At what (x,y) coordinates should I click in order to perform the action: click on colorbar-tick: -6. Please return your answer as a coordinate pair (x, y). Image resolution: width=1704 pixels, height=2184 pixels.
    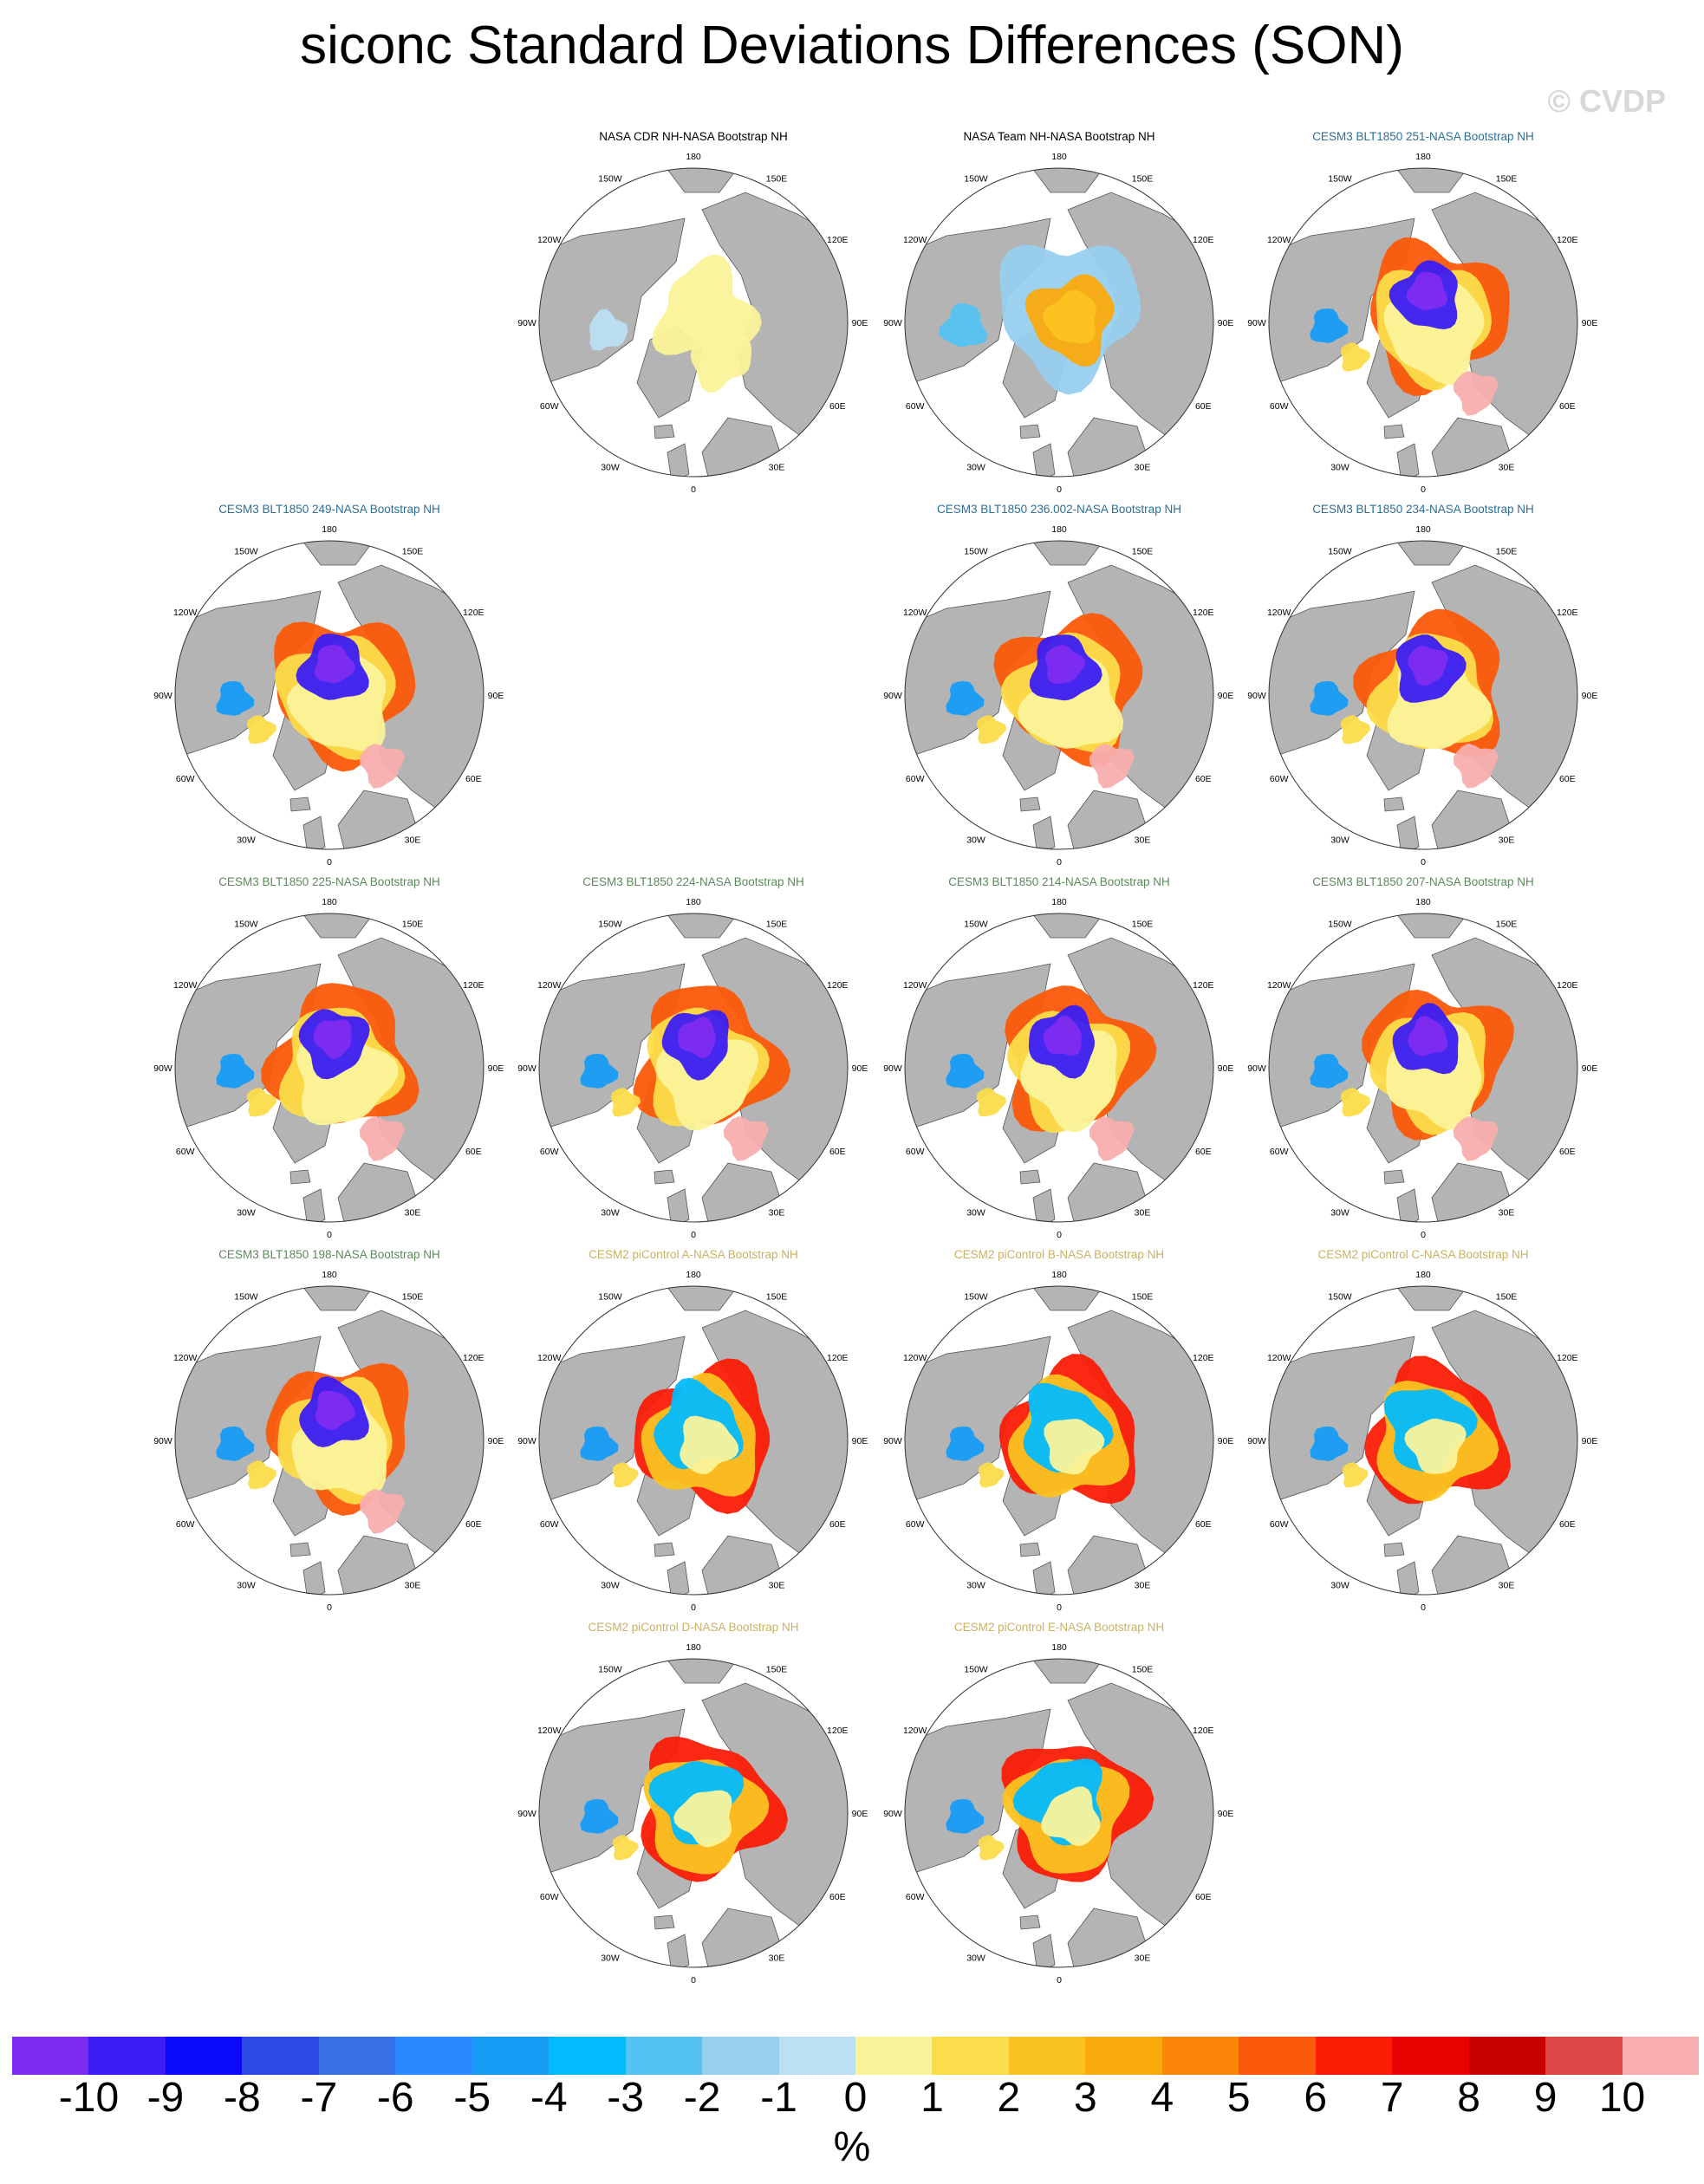
    Looking at the image, I should click on (395, 2098).